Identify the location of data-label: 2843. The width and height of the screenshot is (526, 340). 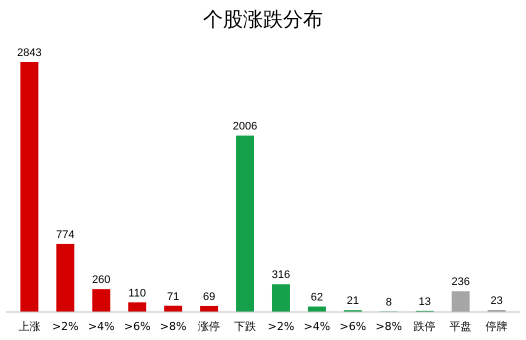
(29, 53).